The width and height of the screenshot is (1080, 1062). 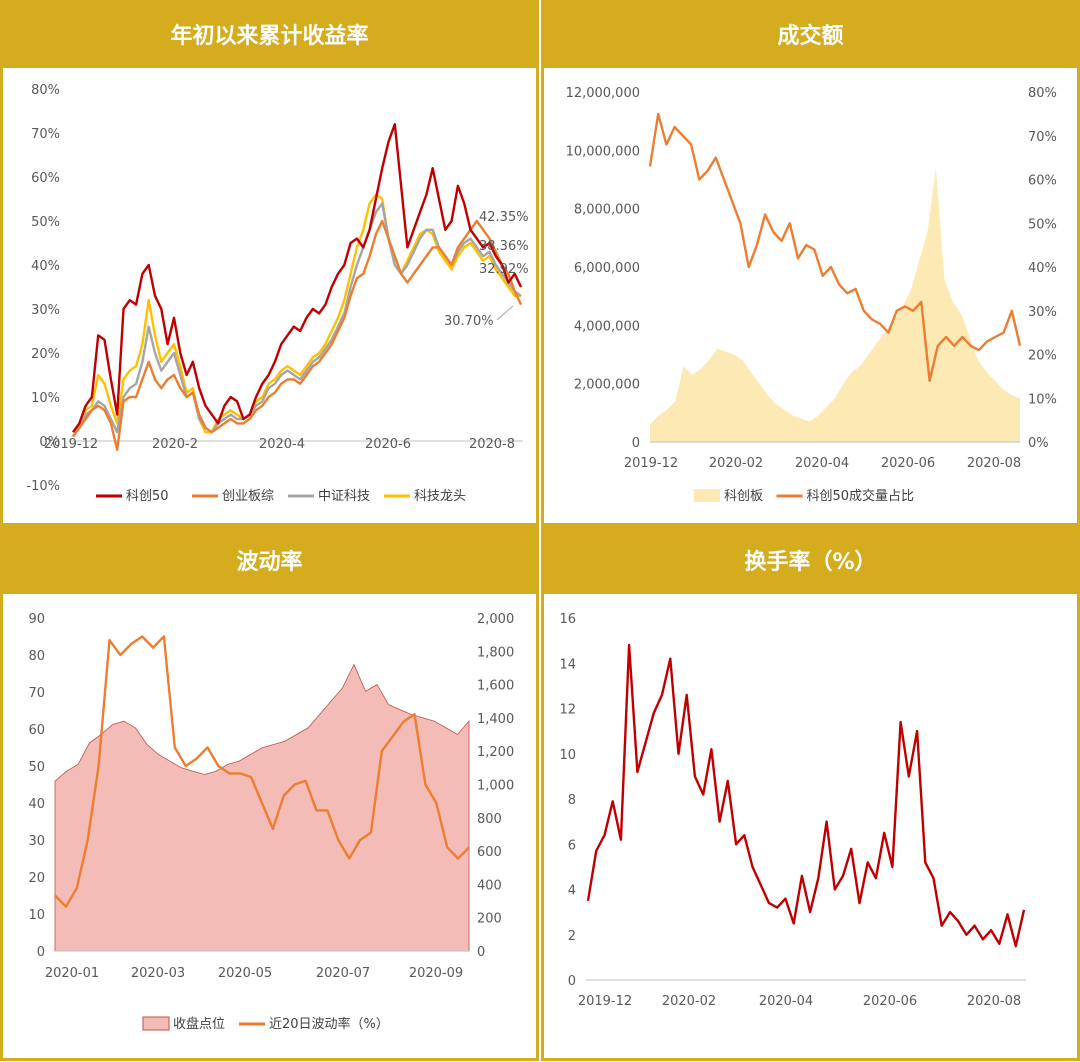 What do you see at coordinates (495, 786) in the screenshot?
I see `y2-tick-label: 1,000` at bounding box center [495, 786].